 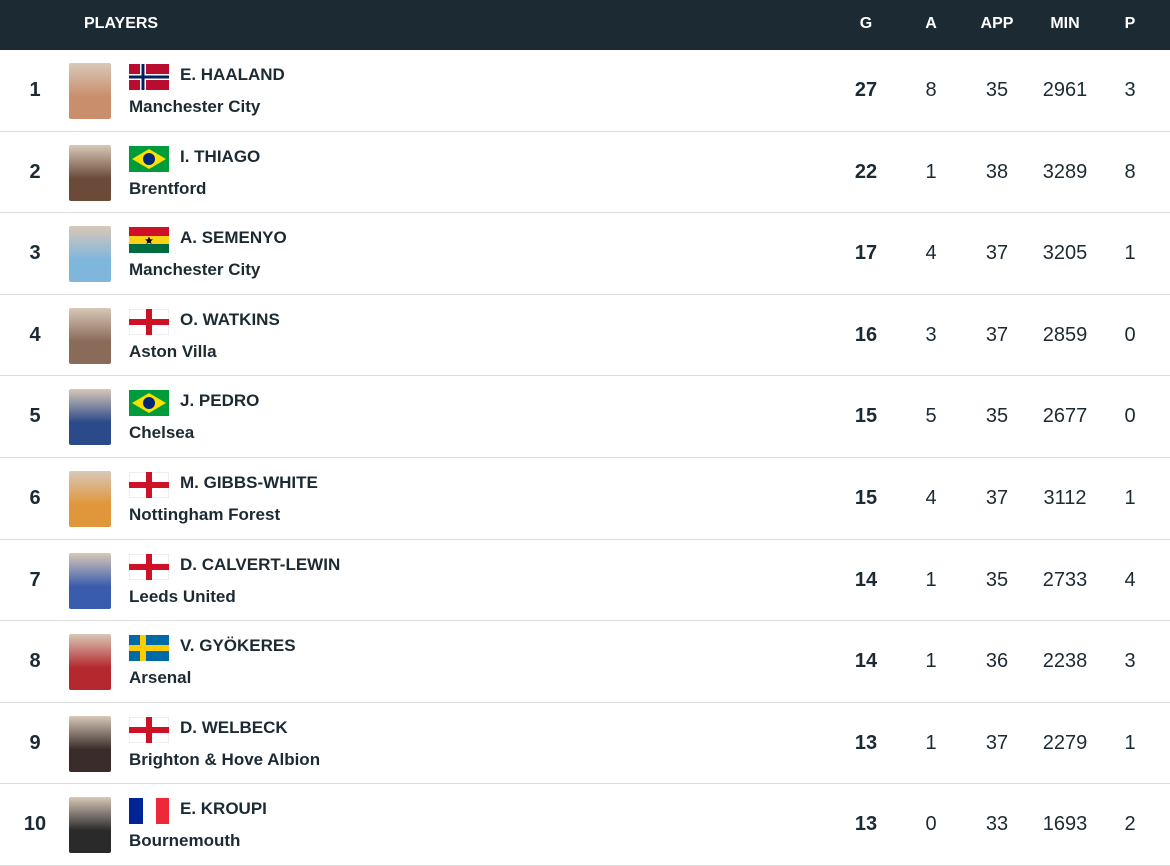 What do you see at coordinates (35, 661) in the screenshot?
I see `rank: 8` at bounding box center [35, 661].